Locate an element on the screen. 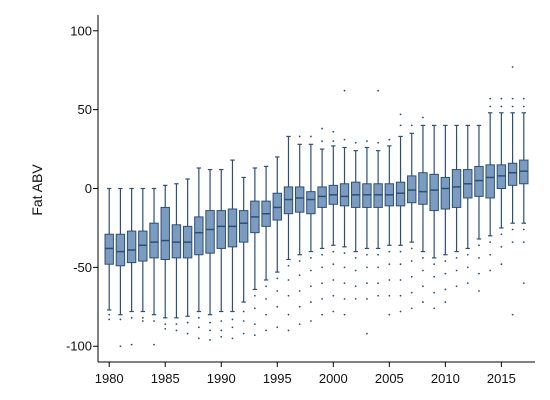  box-1981 is located at coordinates (120, 267).